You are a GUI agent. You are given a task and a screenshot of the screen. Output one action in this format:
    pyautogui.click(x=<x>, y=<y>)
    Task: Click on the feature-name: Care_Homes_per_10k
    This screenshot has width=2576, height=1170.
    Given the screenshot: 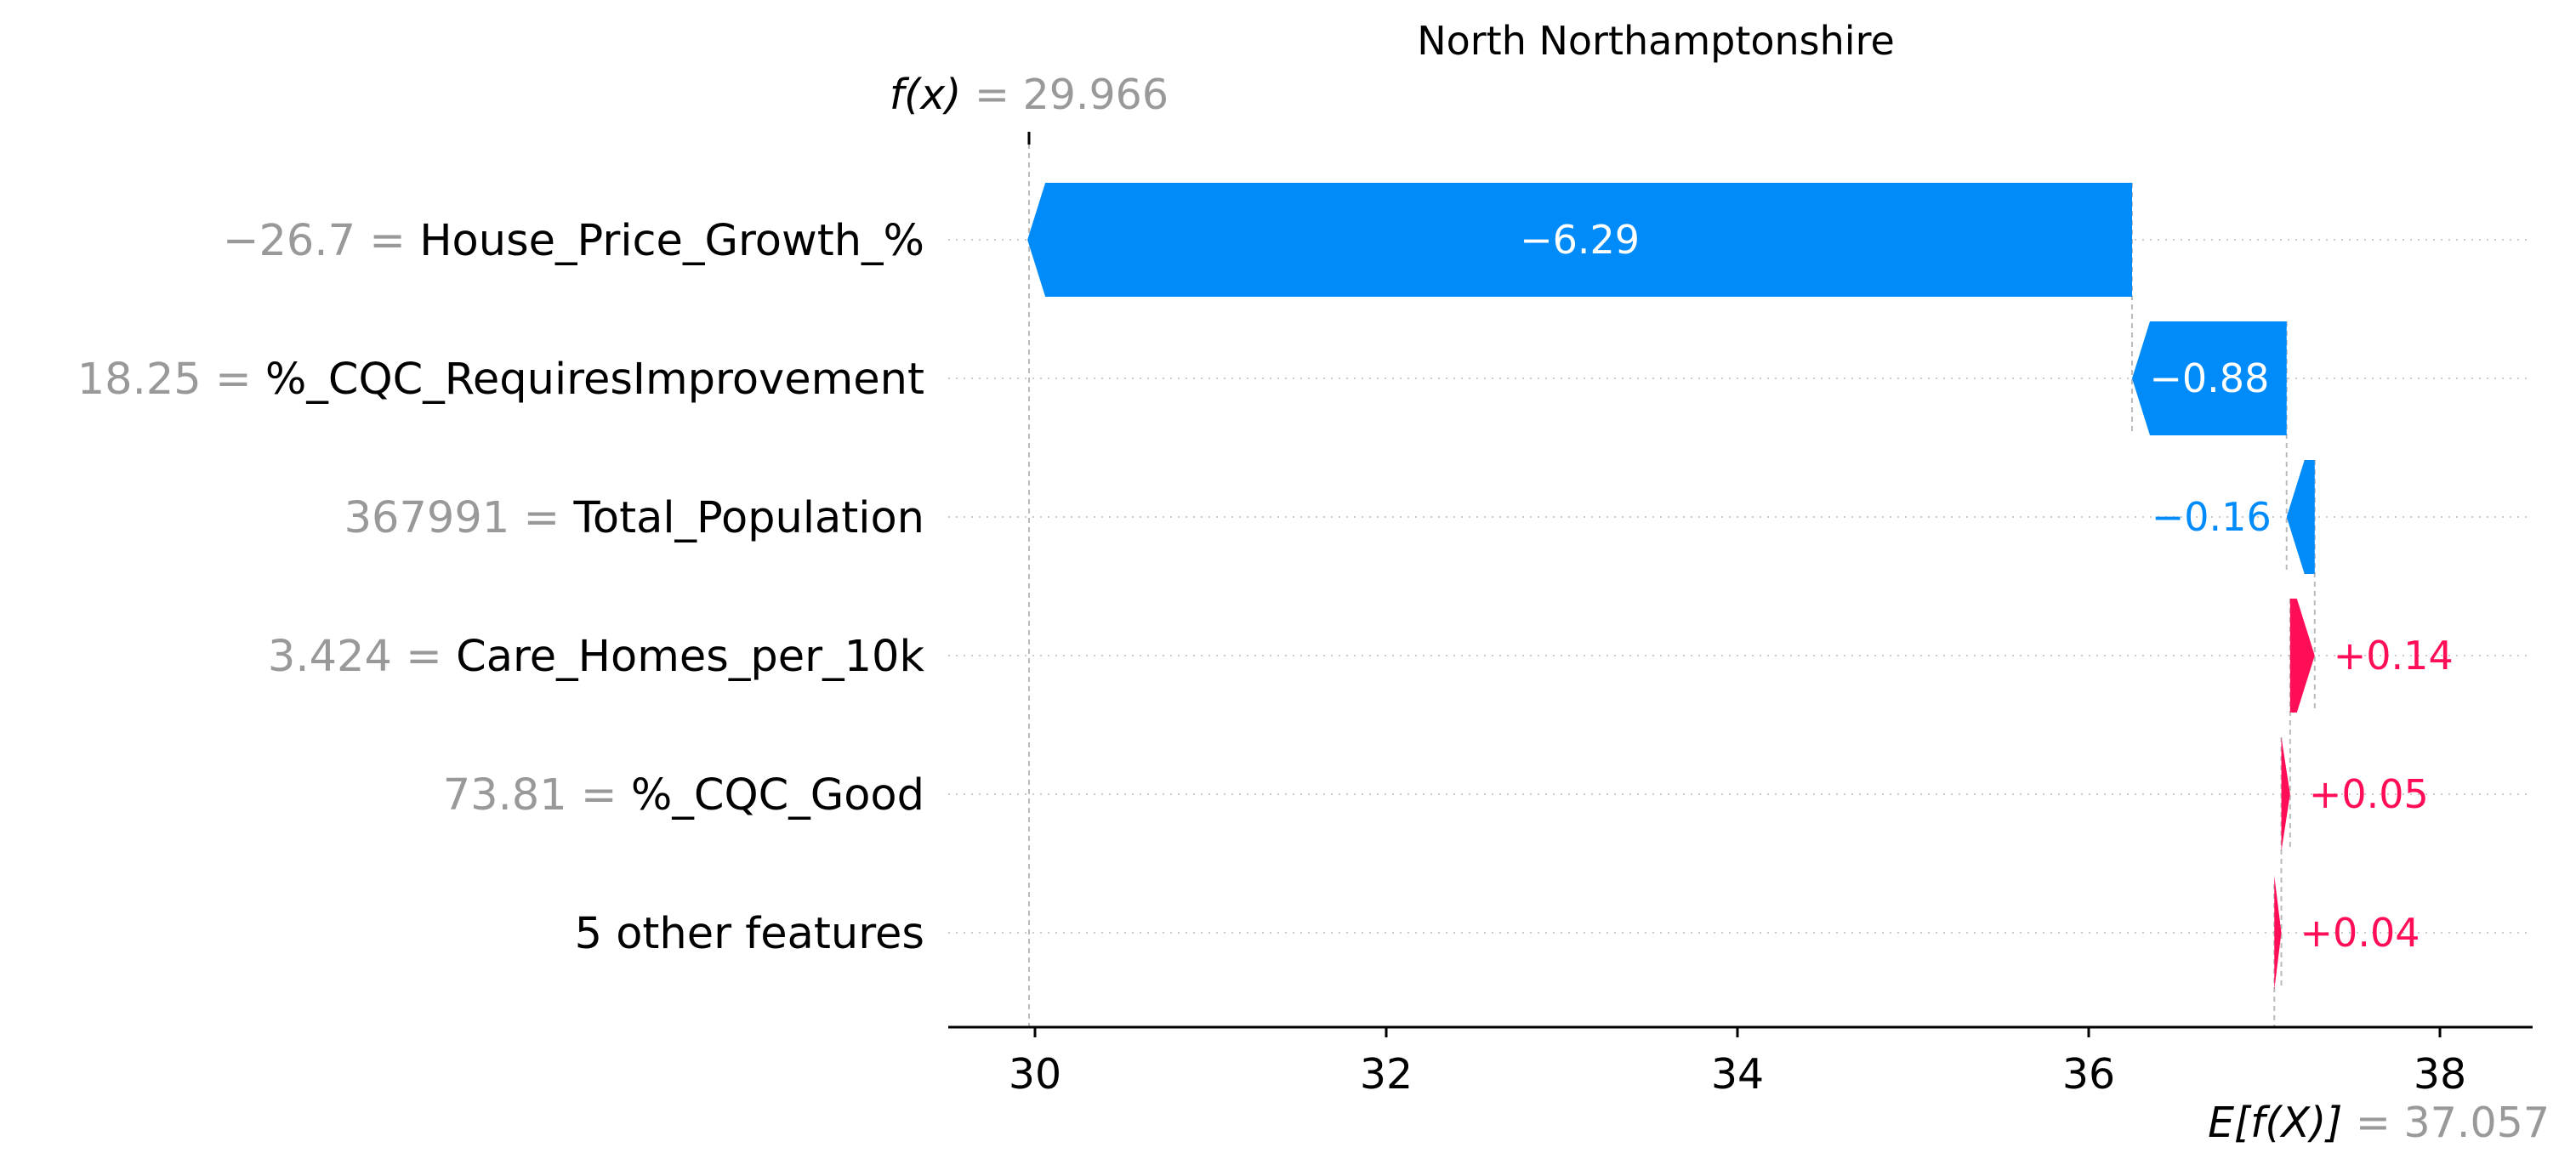 What is the action you would take?
    pyautogui.click(x=690, y=657)
    